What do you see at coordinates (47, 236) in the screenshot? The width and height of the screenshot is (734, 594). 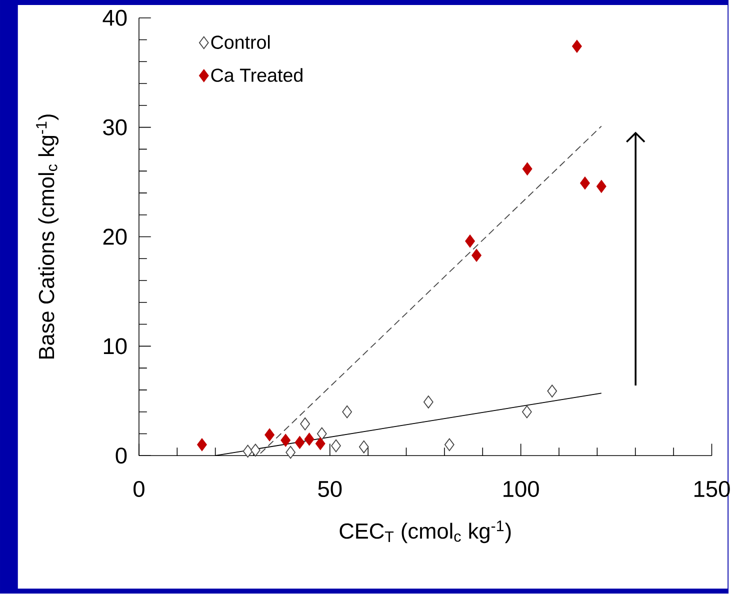 I see `y-axis-title: Base Cations (cmol$_{c}$ kg$^{-1}$)` at bounding box center [47, 236].